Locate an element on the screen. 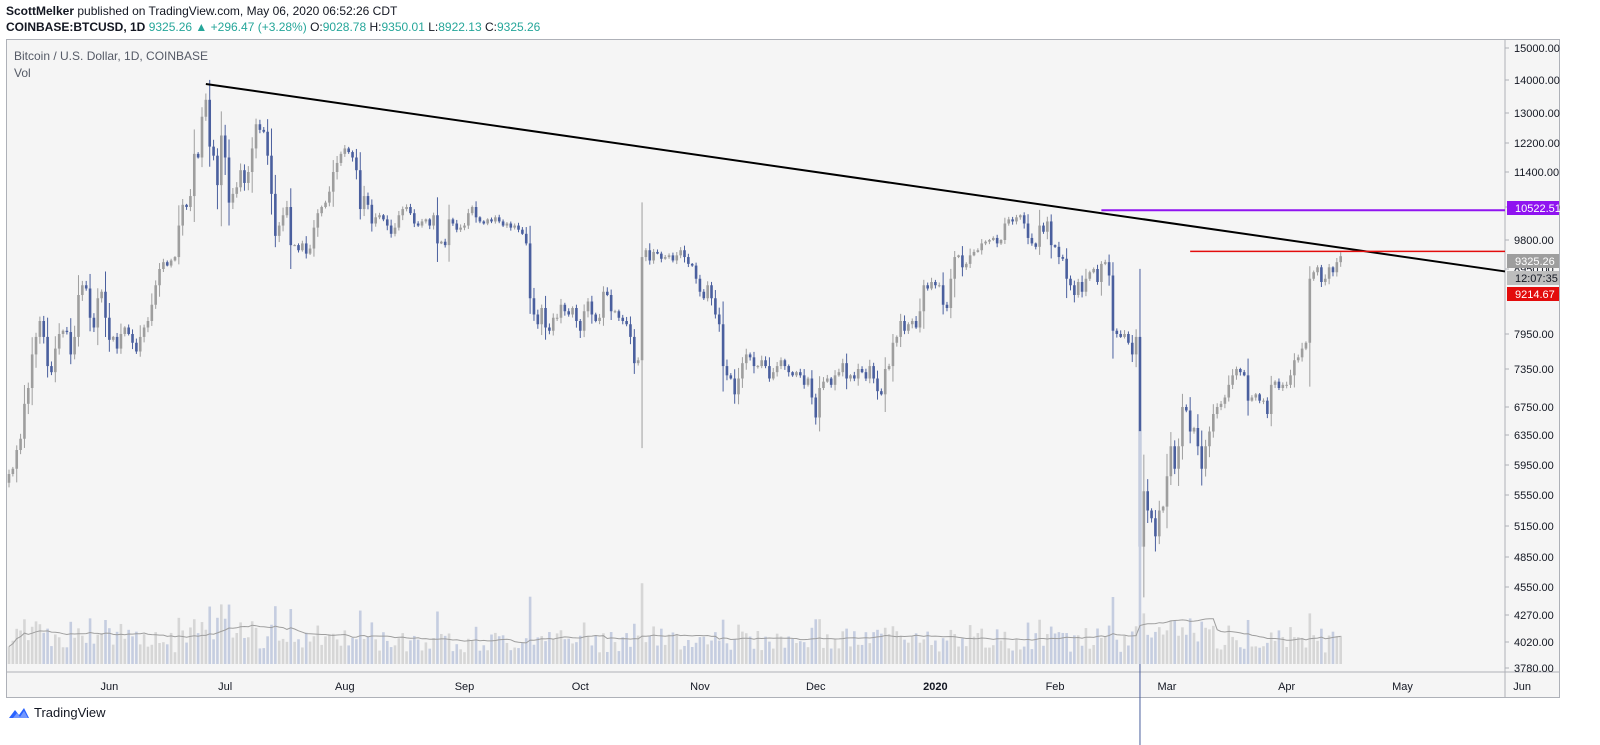 This screenshot has width=1600, height=745. author-name: ScottMelker is located at coordinates (40, 11).